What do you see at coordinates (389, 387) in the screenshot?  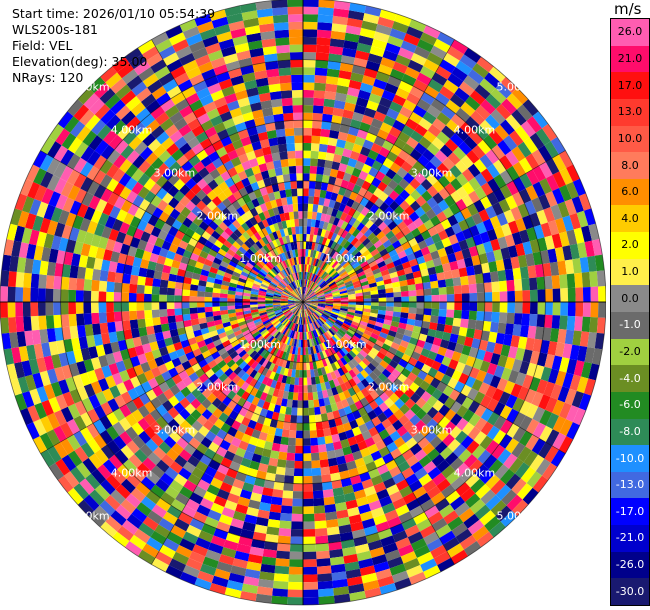 I see `ring-label: 2.00km` at bounding box center [389, 387].